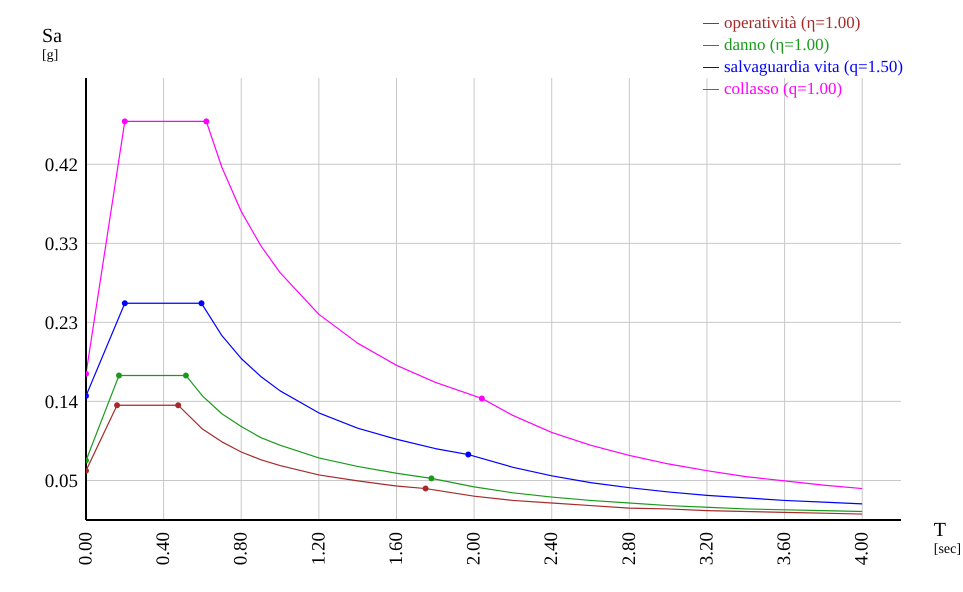  Describe the element at coordinates (551, 549) in the screenshot. I see `x-tick-label: 2.40` at that location.